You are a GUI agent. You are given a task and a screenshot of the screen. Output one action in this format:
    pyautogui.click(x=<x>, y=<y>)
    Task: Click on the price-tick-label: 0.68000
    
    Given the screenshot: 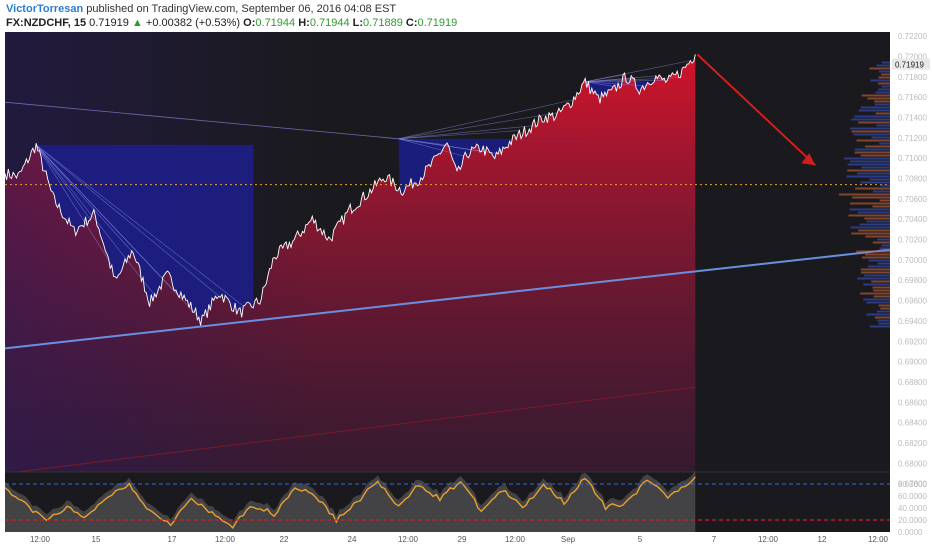 What is the action you would take?
    pyautogui.click(x=912, y=463)
    